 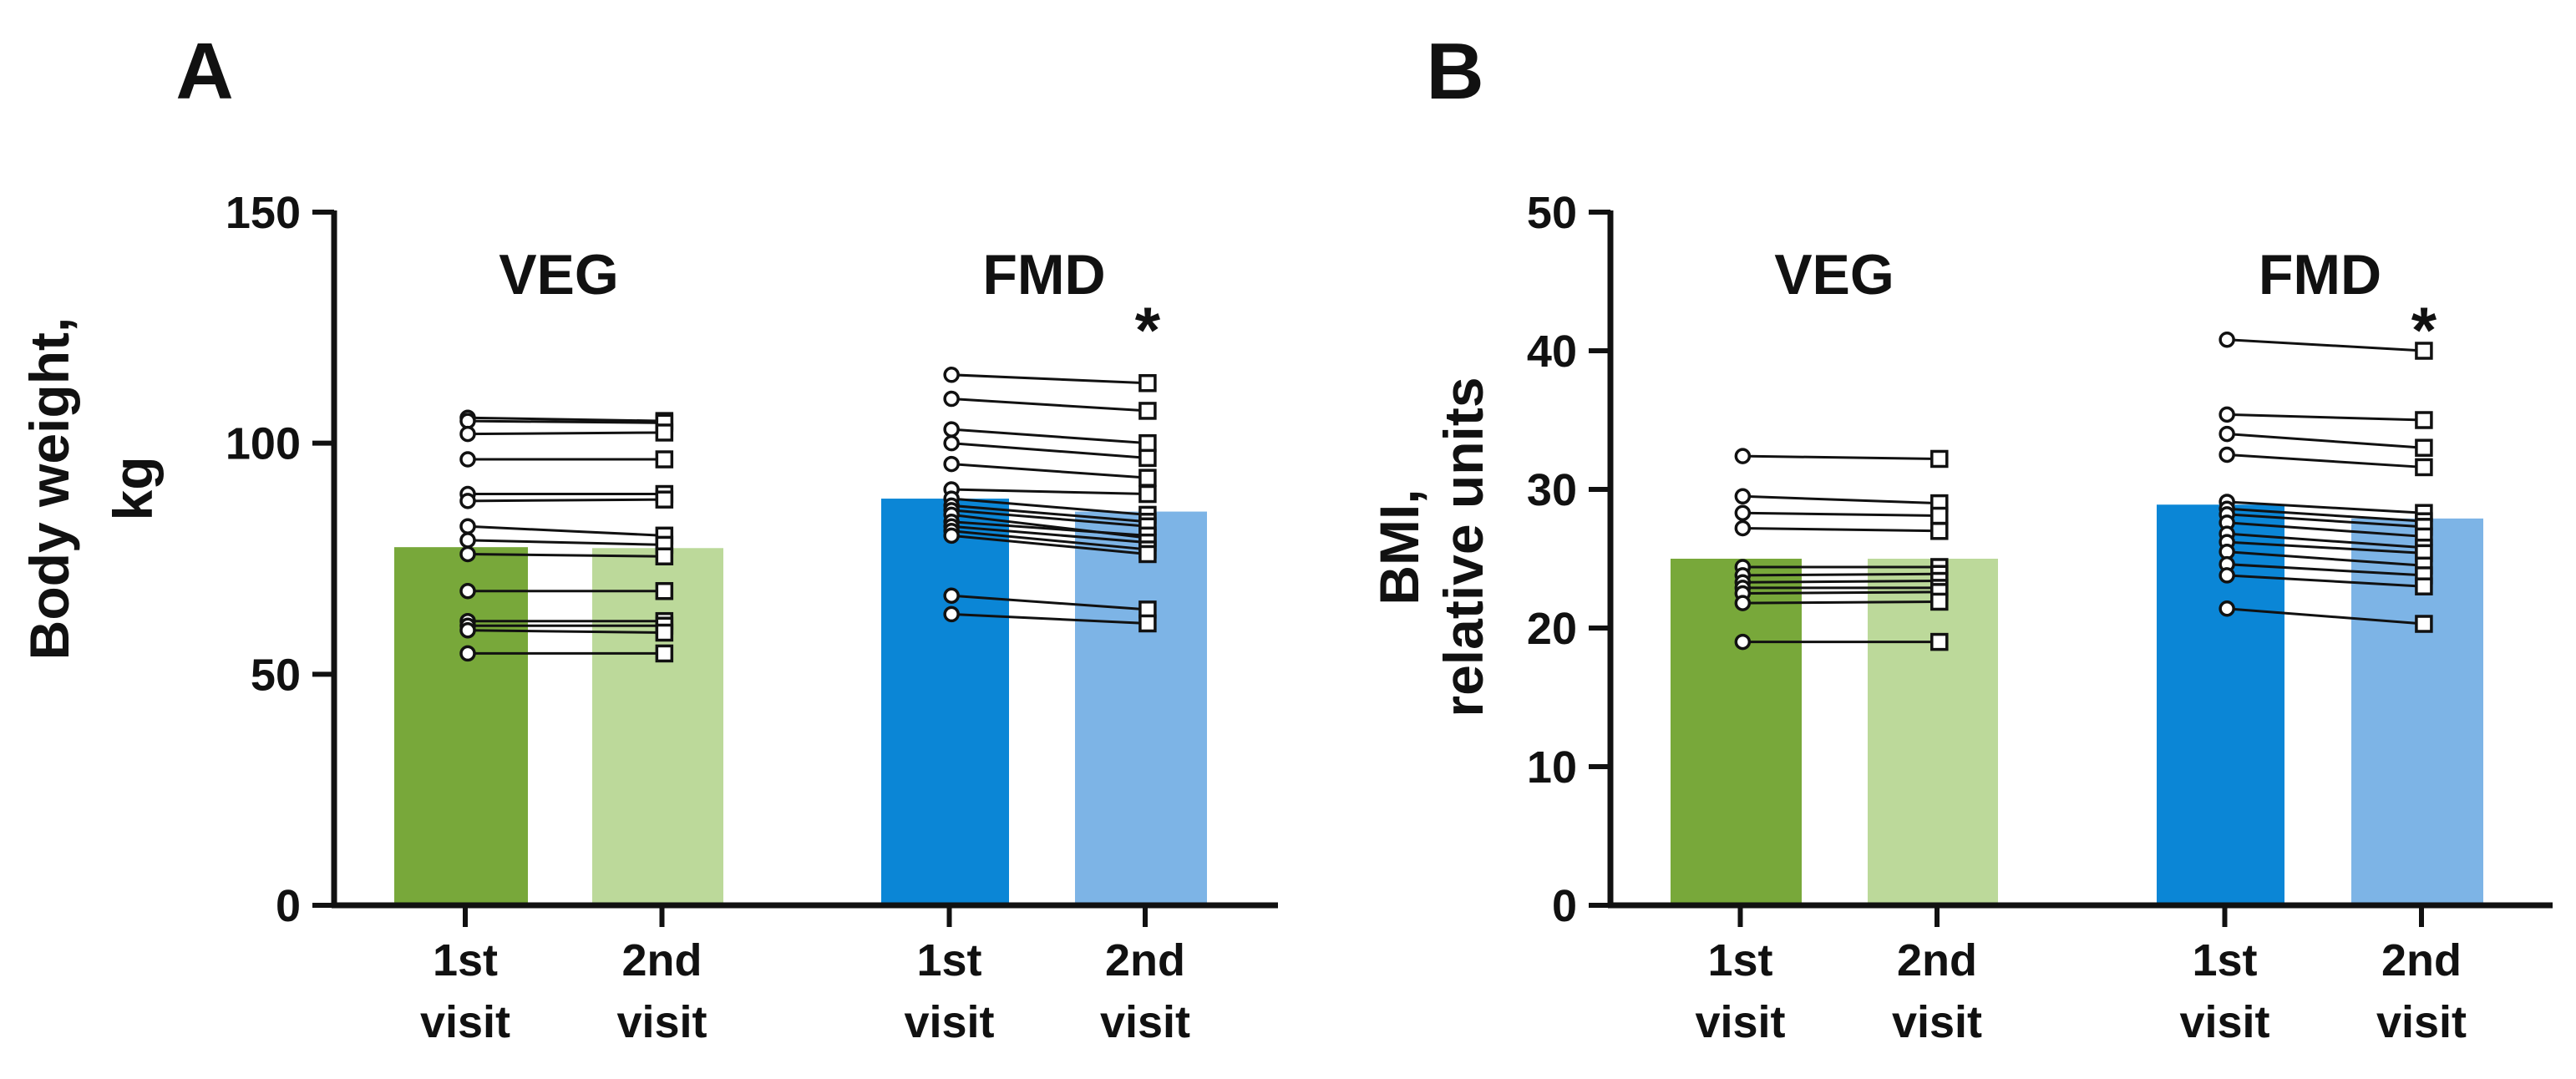 I want to click on panel-label: A, so click(x=204, y=71).